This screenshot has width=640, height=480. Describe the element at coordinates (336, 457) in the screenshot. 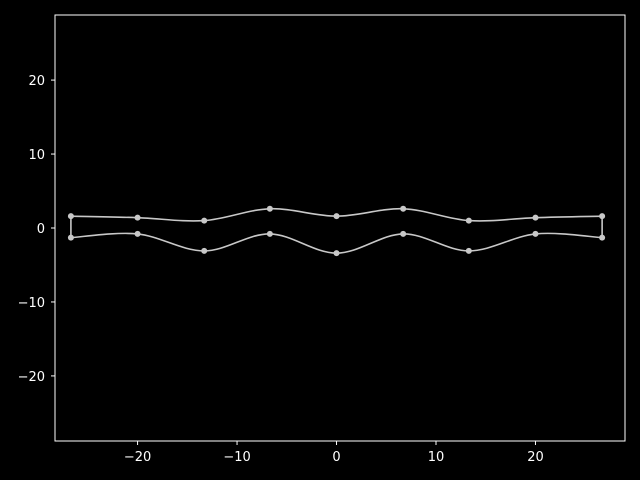

I see `x-tick-label: 0` at that location.